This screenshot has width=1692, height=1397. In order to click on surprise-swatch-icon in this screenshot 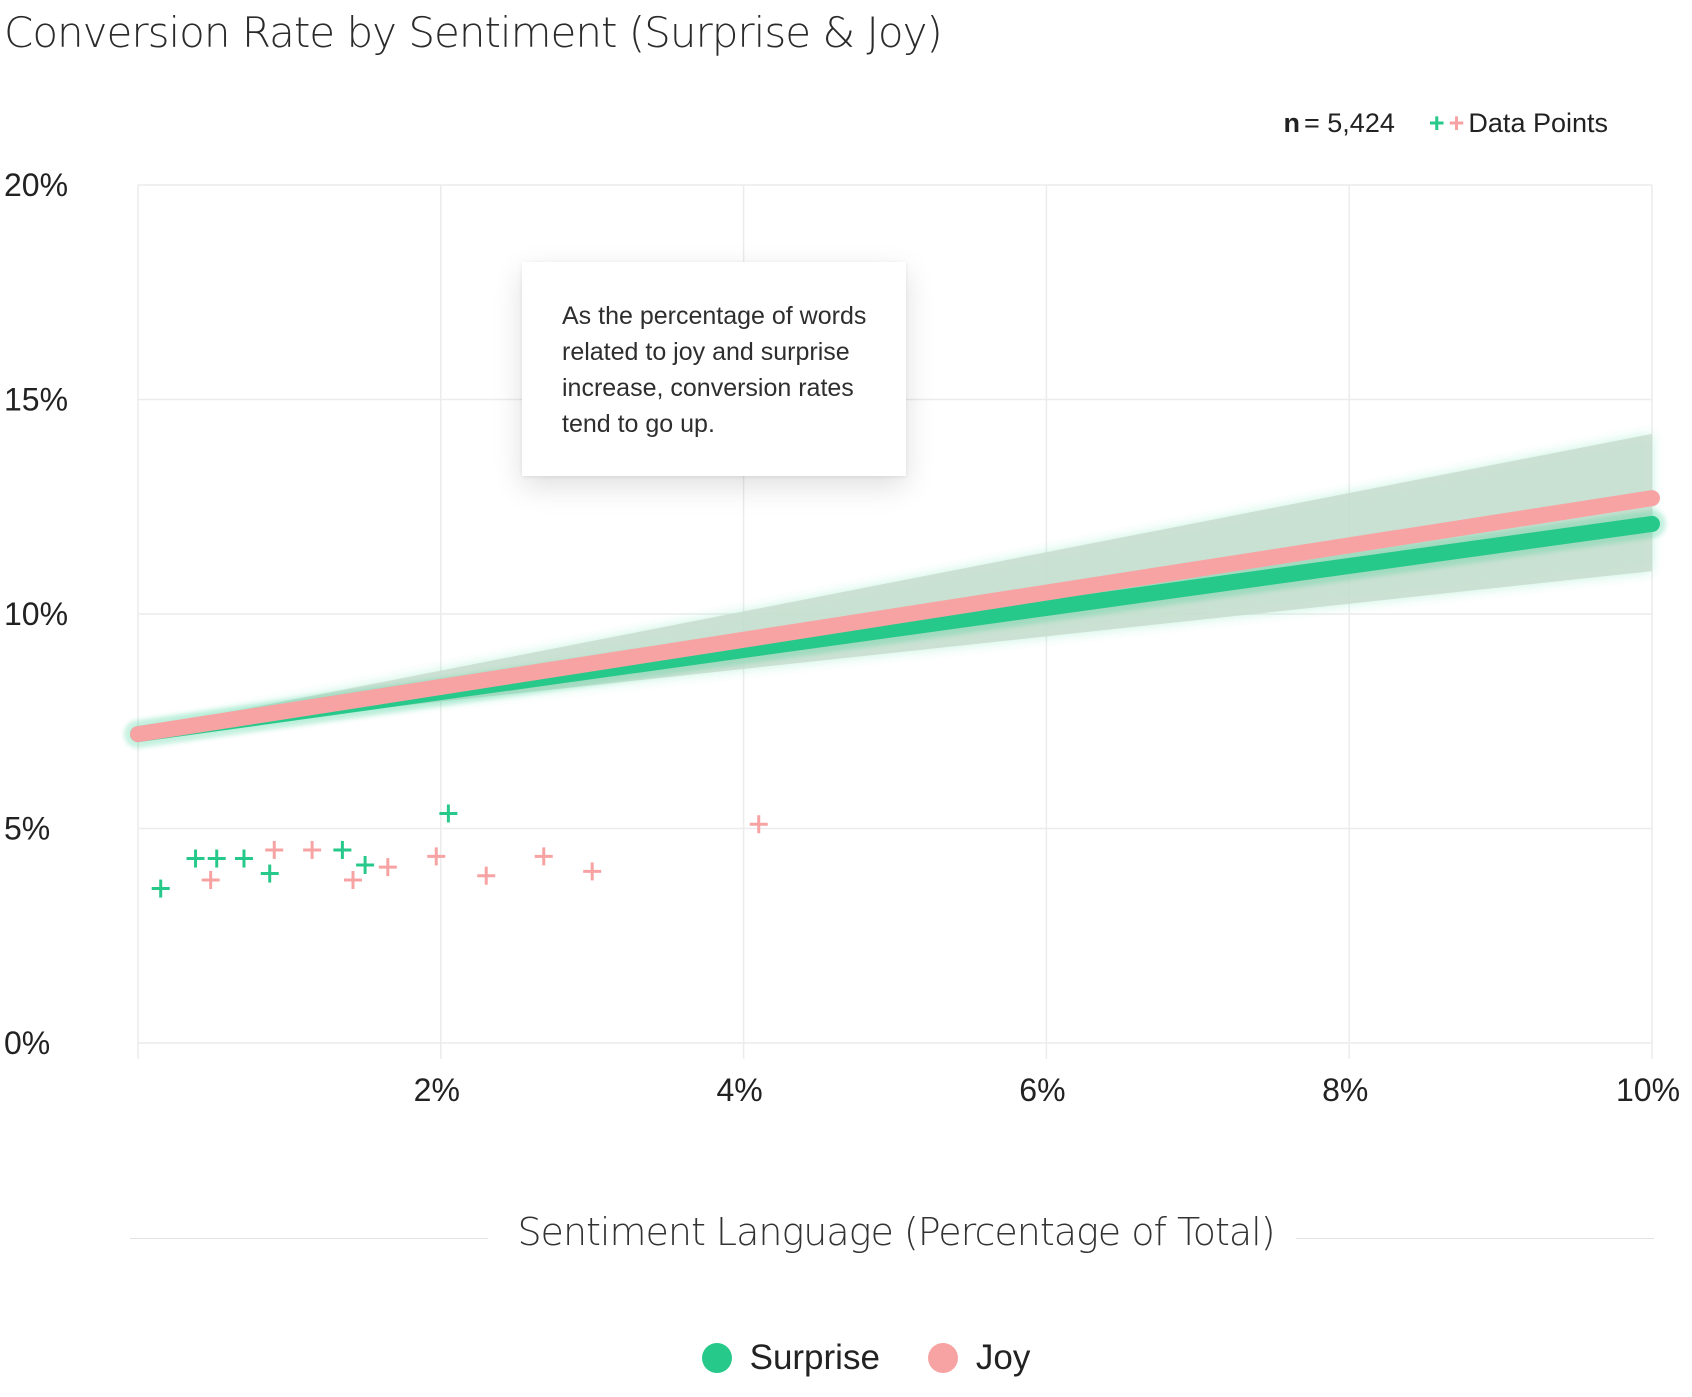, I will do `click(716, 1358)`.